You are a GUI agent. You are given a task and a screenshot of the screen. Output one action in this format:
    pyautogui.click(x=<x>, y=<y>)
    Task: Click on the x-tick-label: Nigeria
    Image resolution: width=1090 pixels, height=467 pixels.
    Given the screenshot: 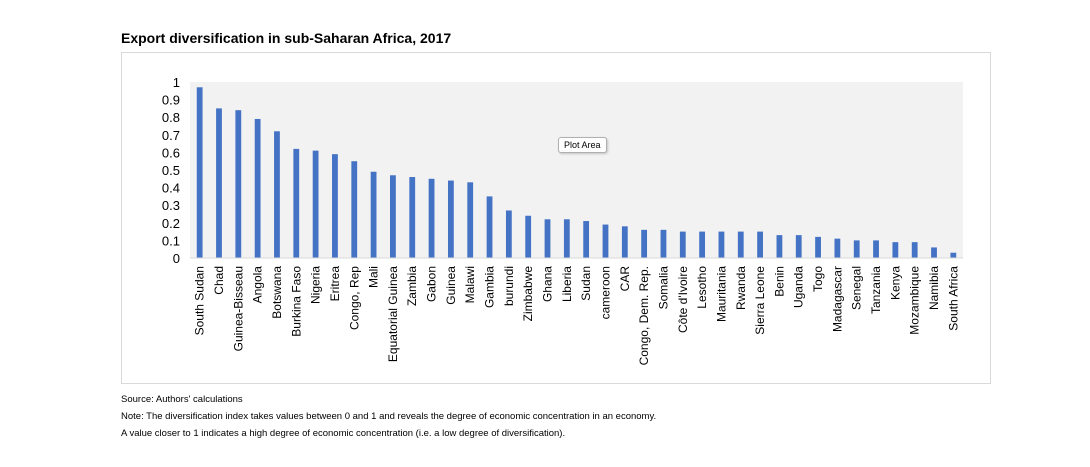 What is the action you would take?
    pyautogui.click(x=316, y=285)
    